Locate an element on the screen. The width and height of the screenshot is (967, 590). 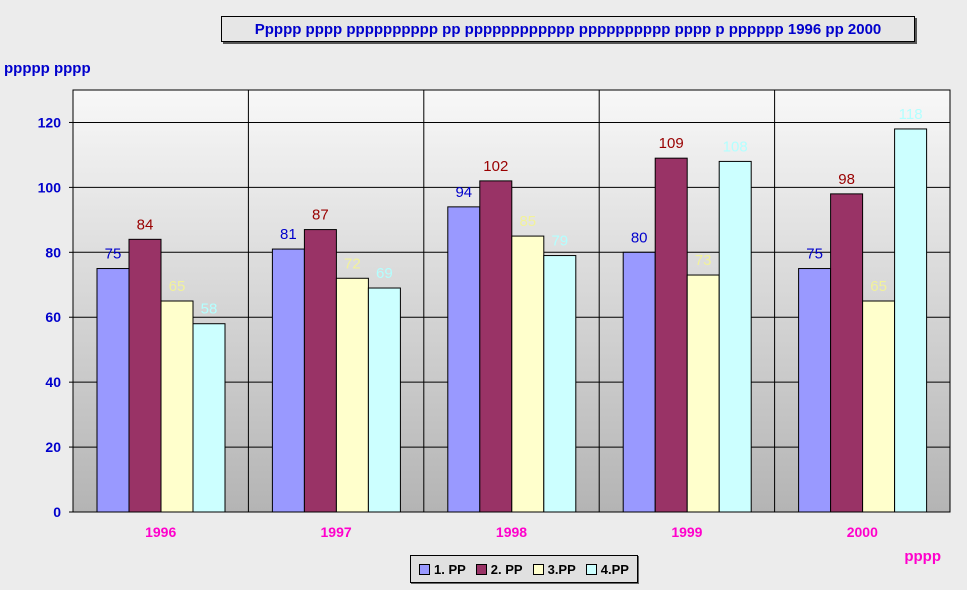
y-tick-label: 60 is located at coordinates (53, 317).